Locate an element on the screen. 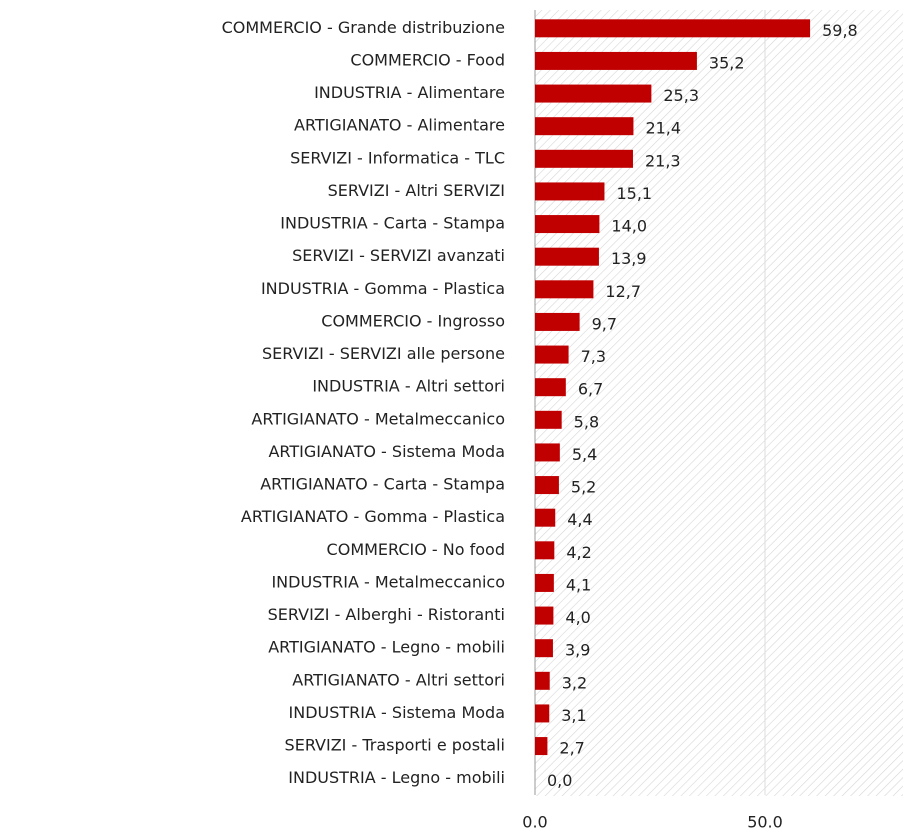 The image size is (908, 833). y-tick-label: INDUSTRIA - Altri settori is located at coordinates (408, 386).